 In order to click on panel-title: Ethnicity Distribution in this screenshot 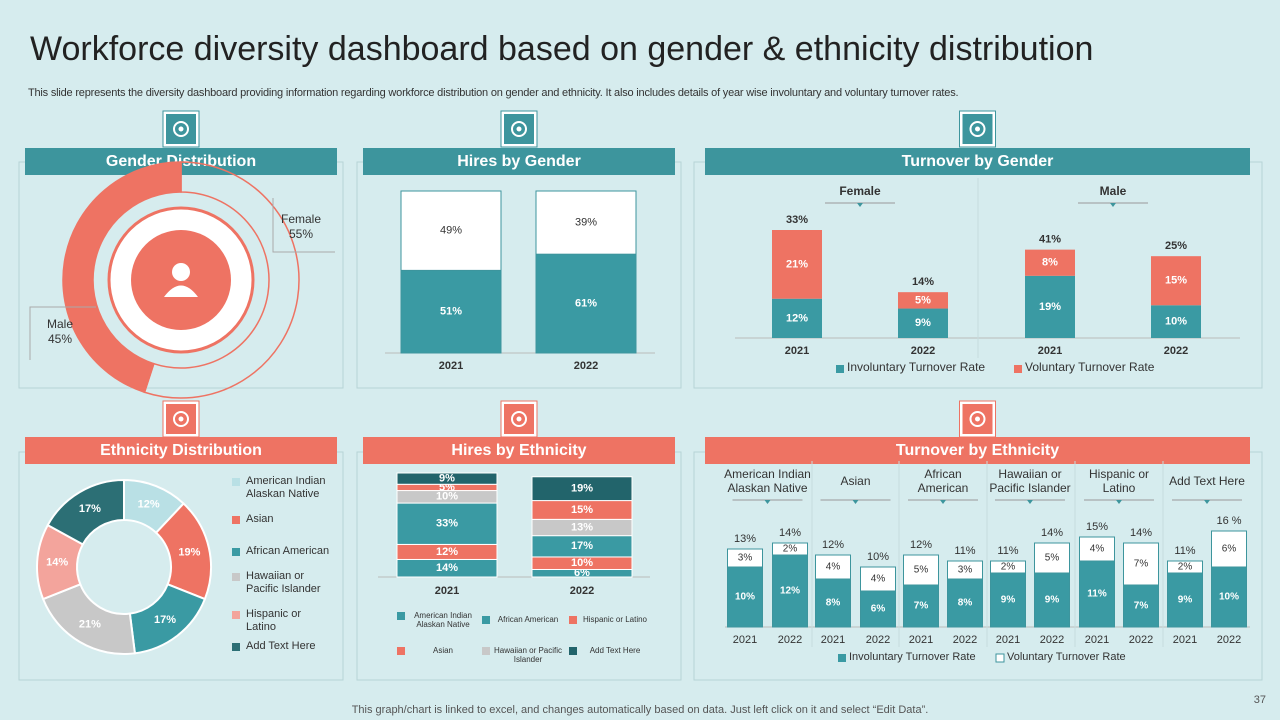, I will do `click(181, 450)`.